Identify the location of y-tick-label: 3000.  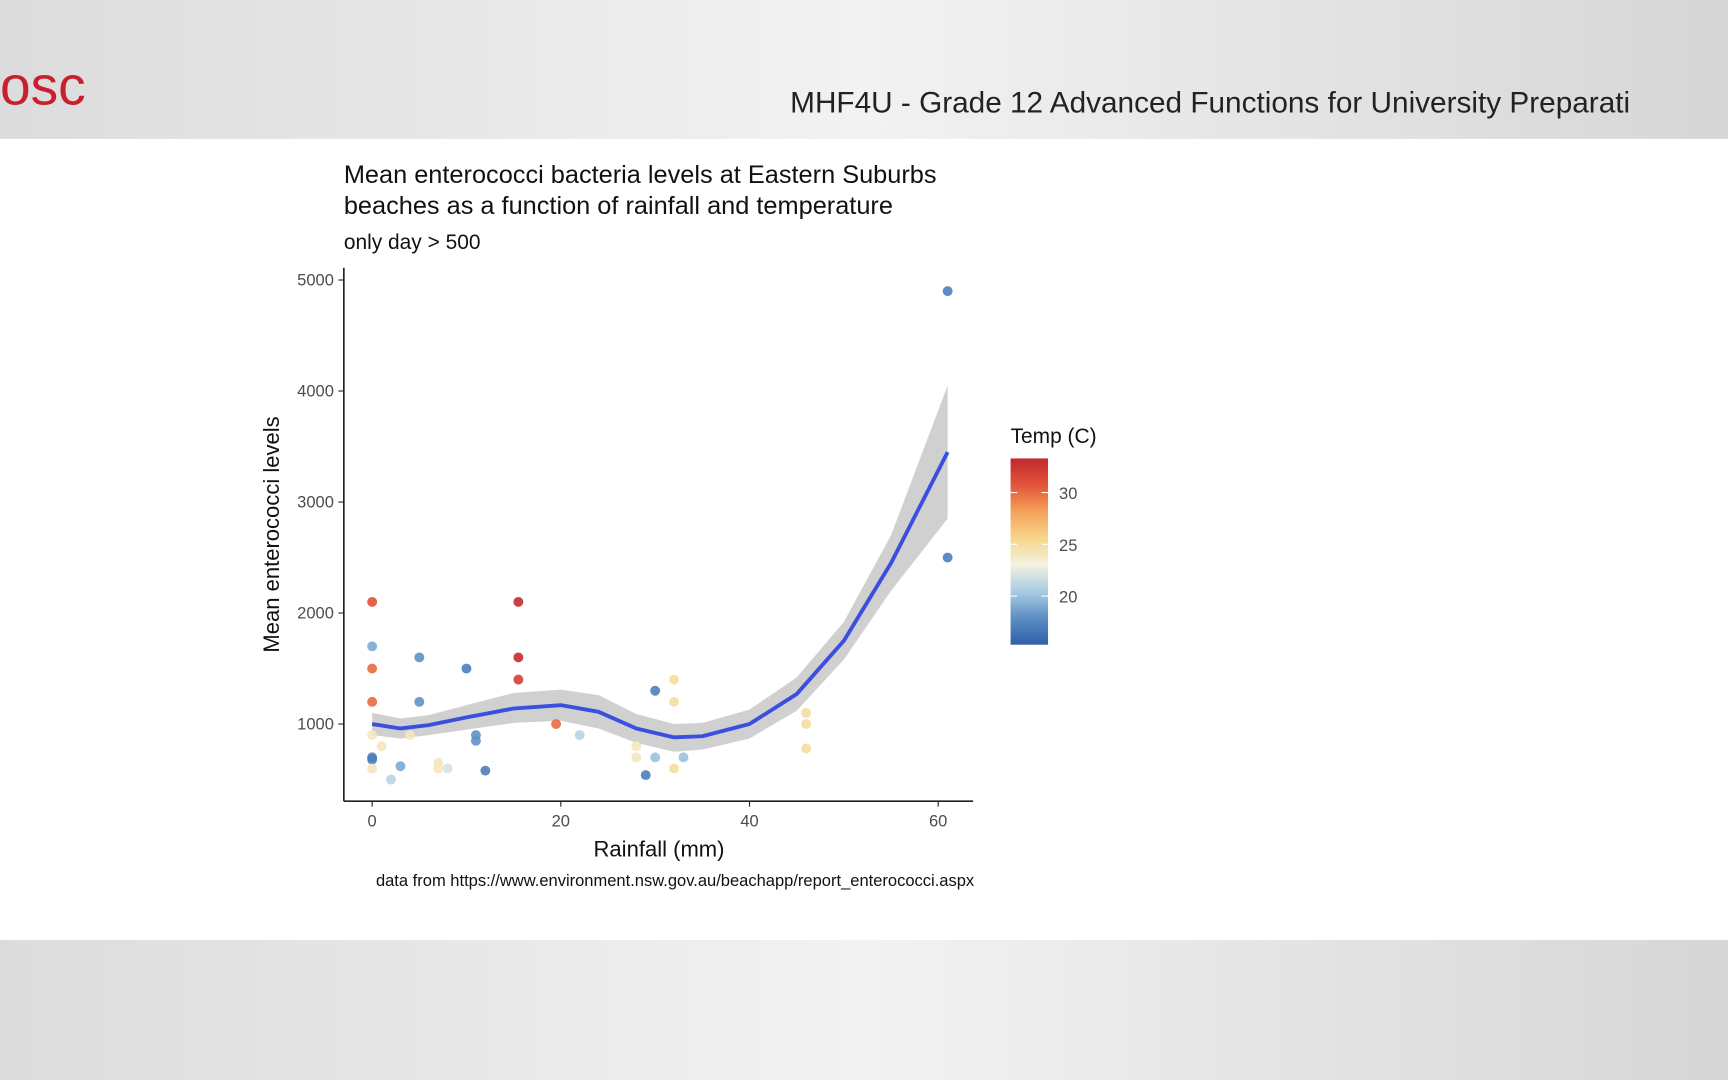
(315, 502).